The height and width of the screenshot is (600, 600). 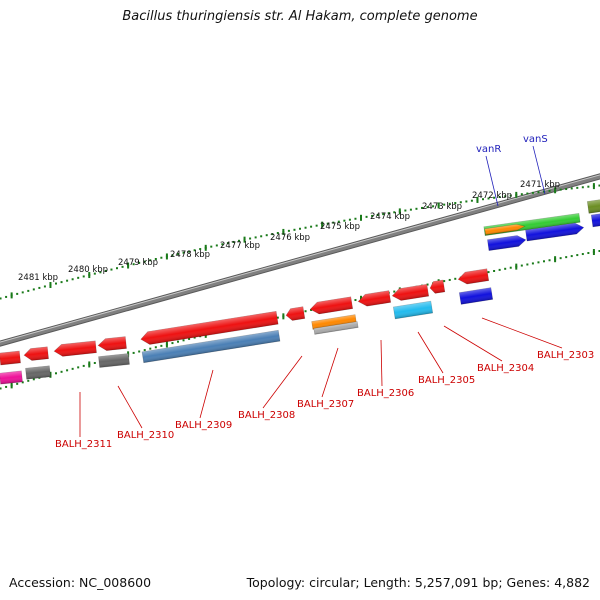 What do you see at coordinates (10, 358) in the screenshot?
I see `gene-feature-red-1-shade` at bounding box center [10, 358].